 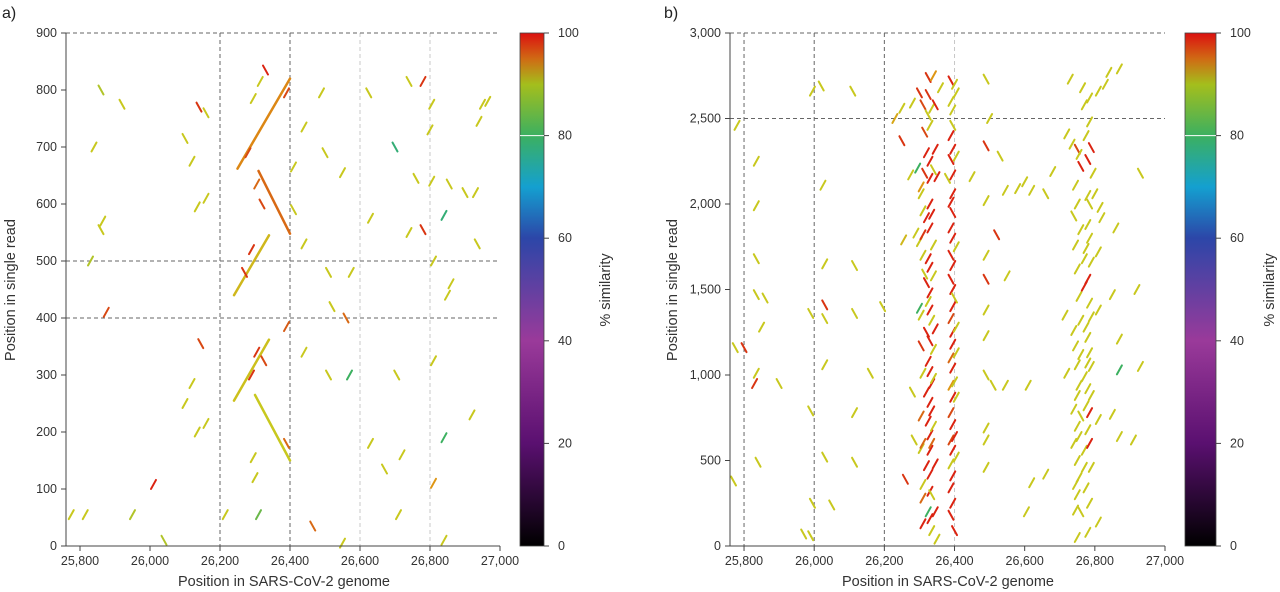 I want to click on alignment-segment-long, so click(x=264, y=123).